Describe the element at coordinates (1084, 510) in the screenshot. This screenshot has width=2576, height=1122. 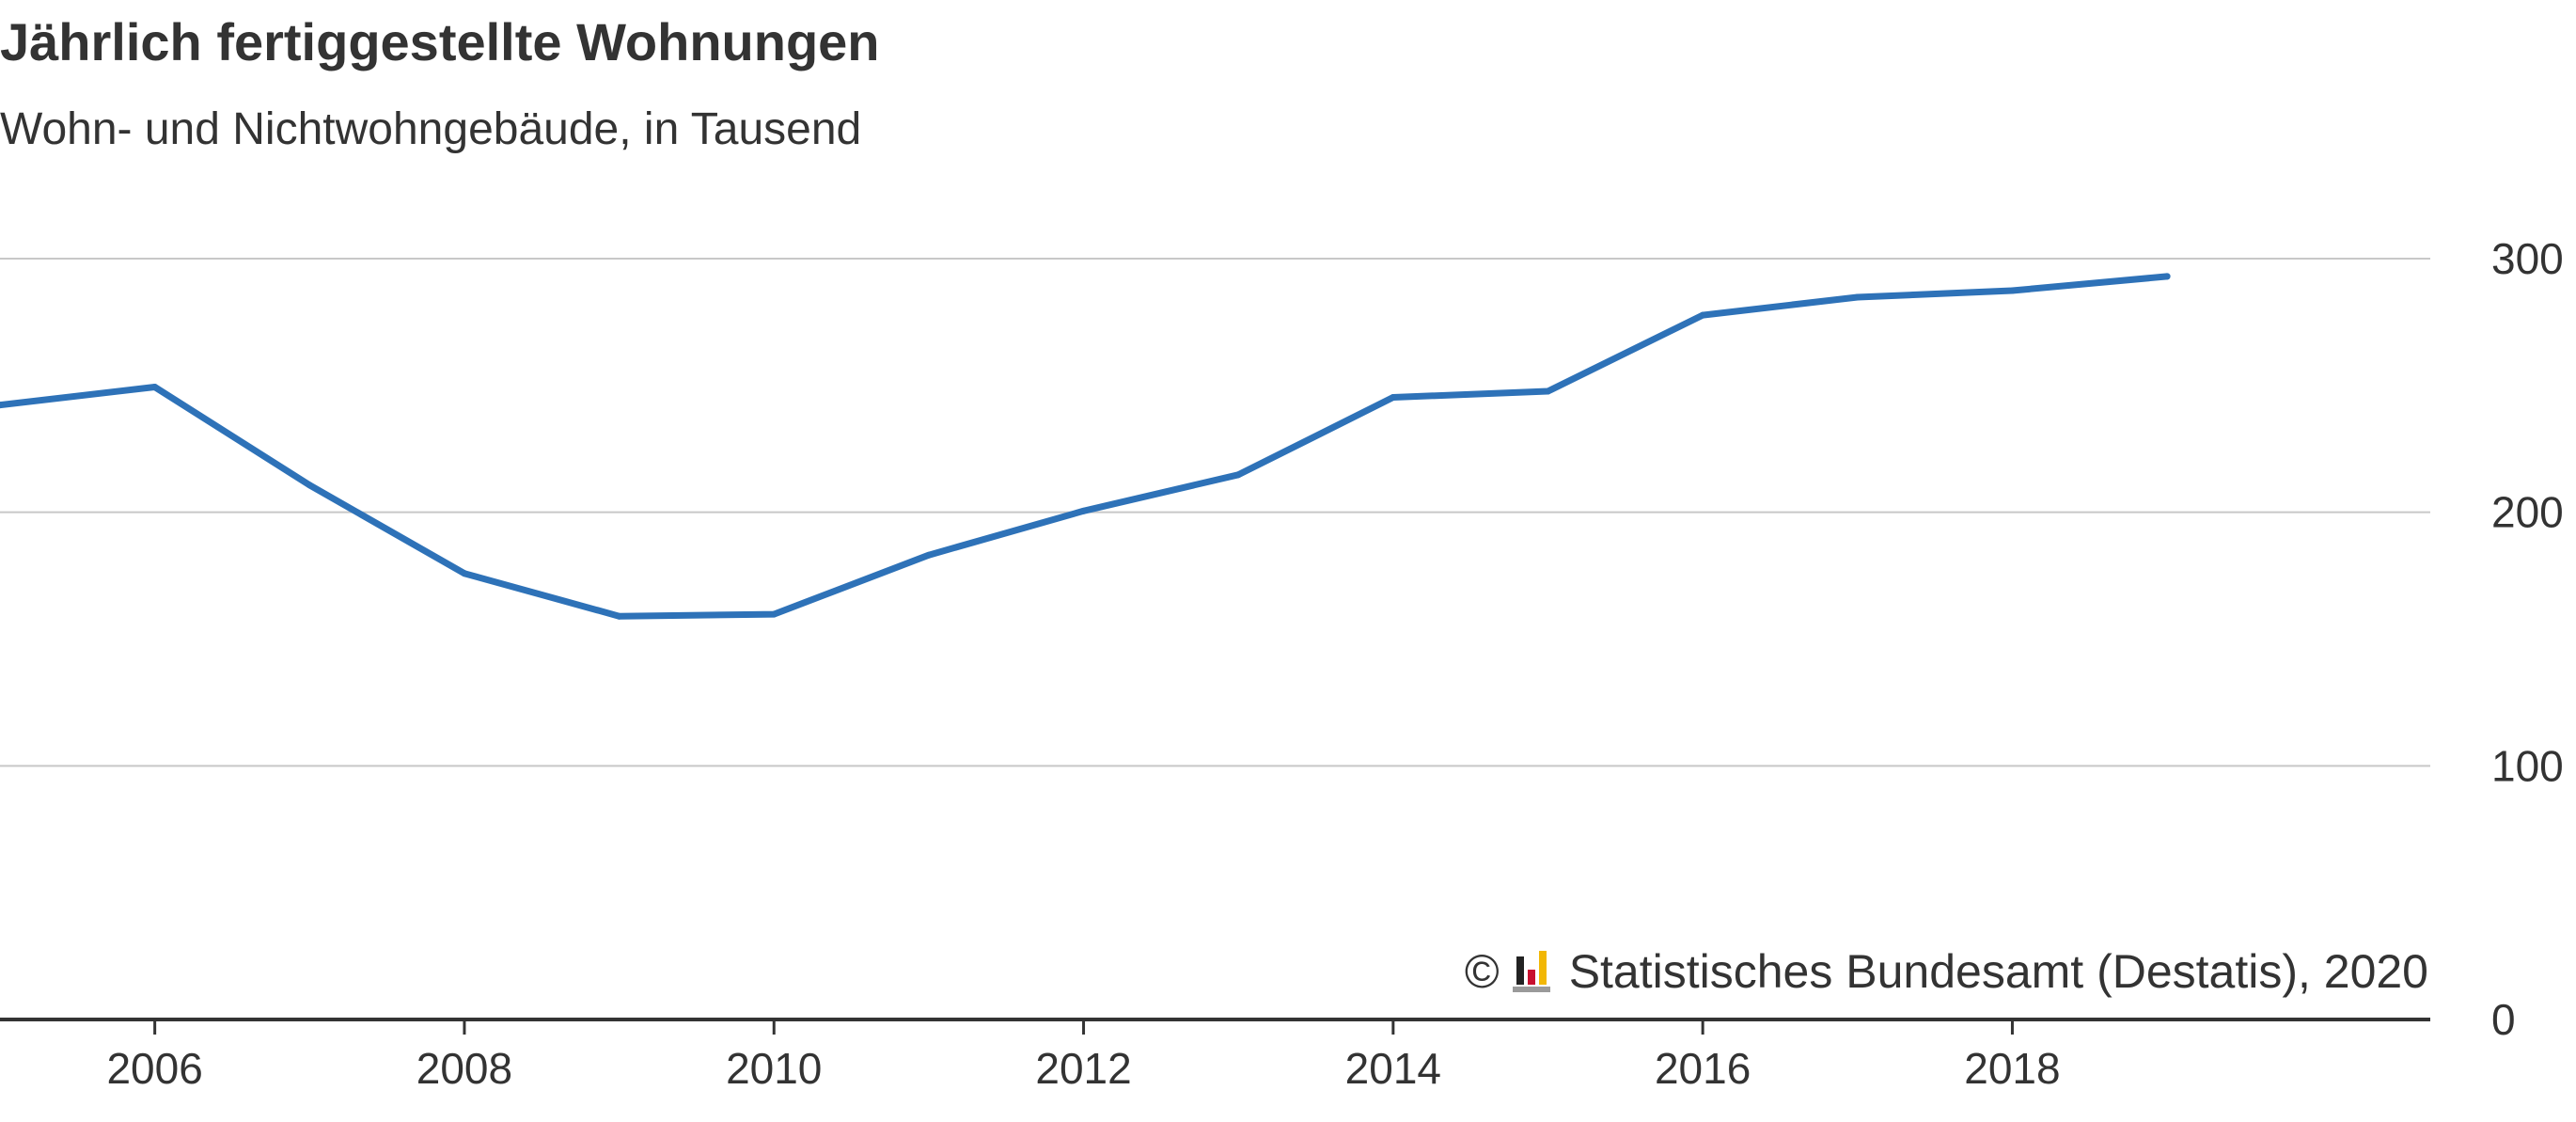
I see `data-point-2012` at that location.